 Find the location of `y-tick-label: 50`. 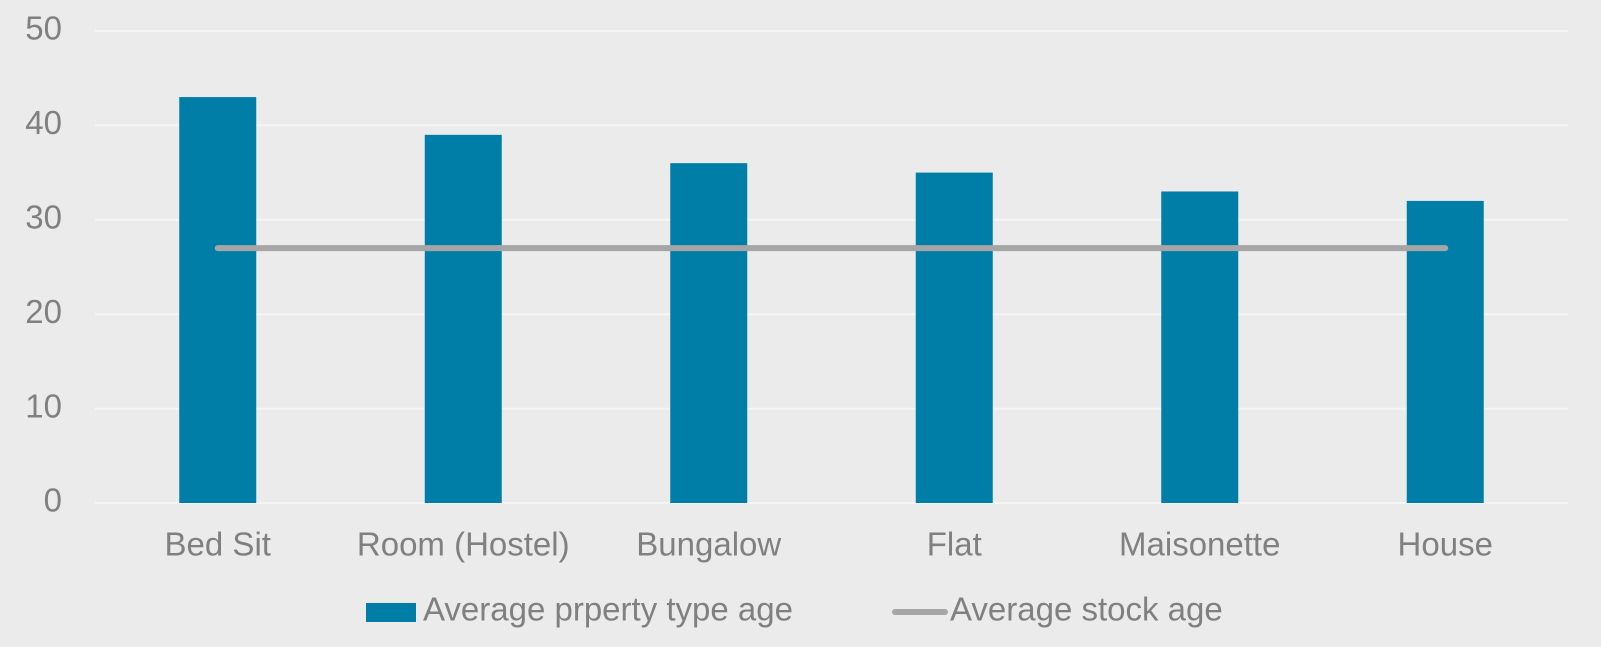

y-tick-label: 50 is located at coordinates (43, 28).